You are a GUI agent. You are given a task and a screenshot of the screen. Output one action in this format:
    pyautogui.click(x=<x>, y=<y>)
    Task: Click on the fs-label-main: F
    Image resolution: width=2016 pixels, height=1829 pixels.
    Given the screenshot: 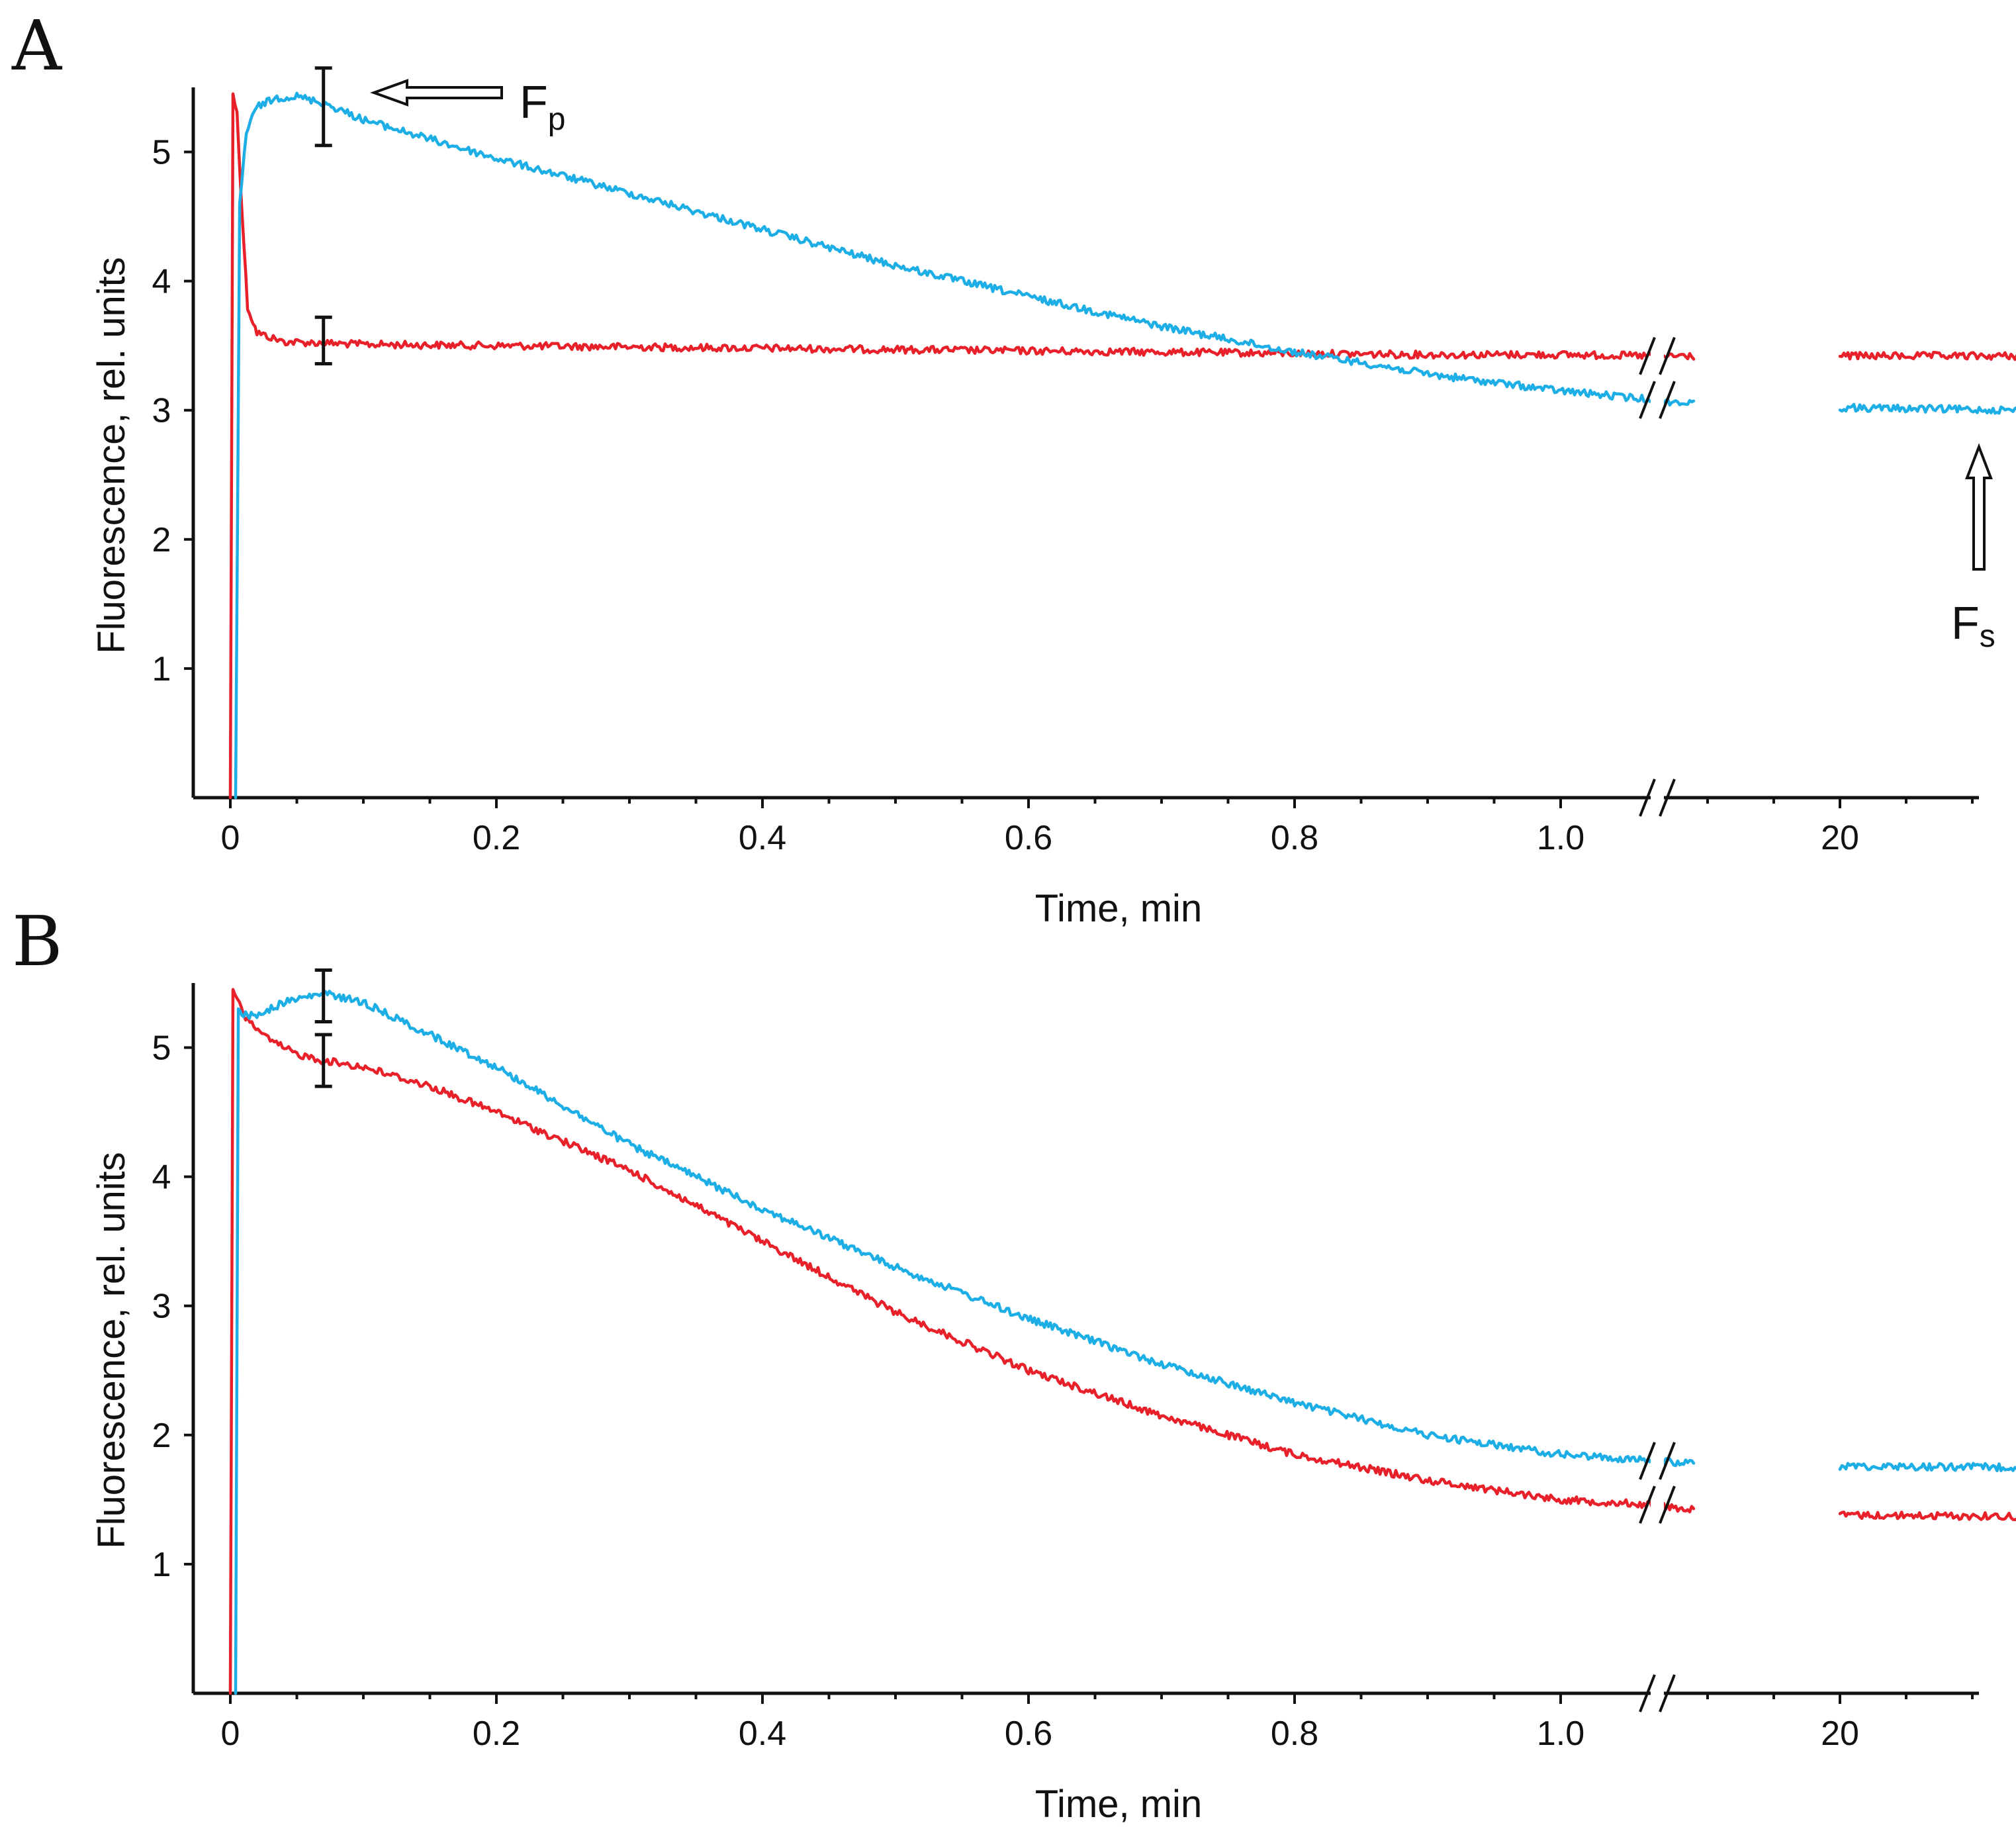 What is the action you would take?
    pyautogui.click(x=1965, y=623)
    